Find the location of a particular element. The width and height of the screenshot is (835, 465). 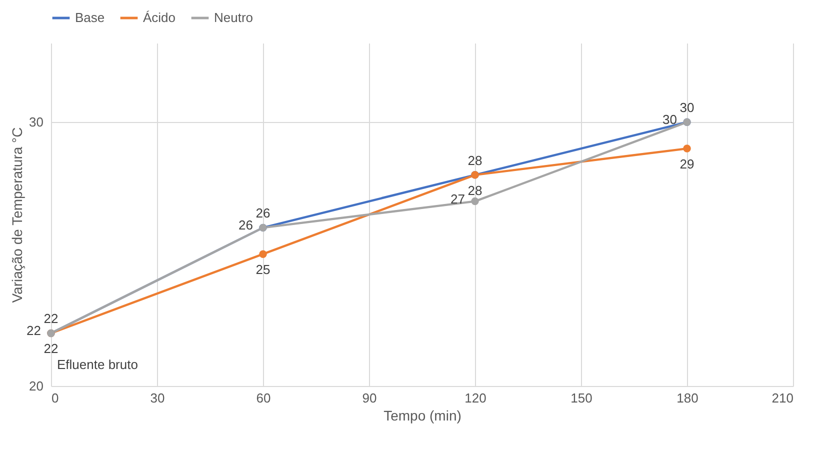

x-tick-label: 210 is located at coordinates (783, 398).